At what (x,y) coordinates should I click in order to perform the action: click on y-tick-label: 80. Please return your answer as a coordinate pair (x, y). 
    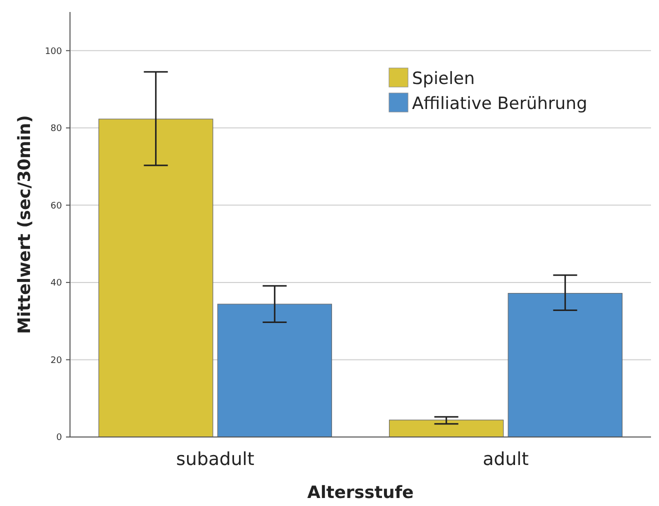
    Looking at the image, I should click on (56, 129).